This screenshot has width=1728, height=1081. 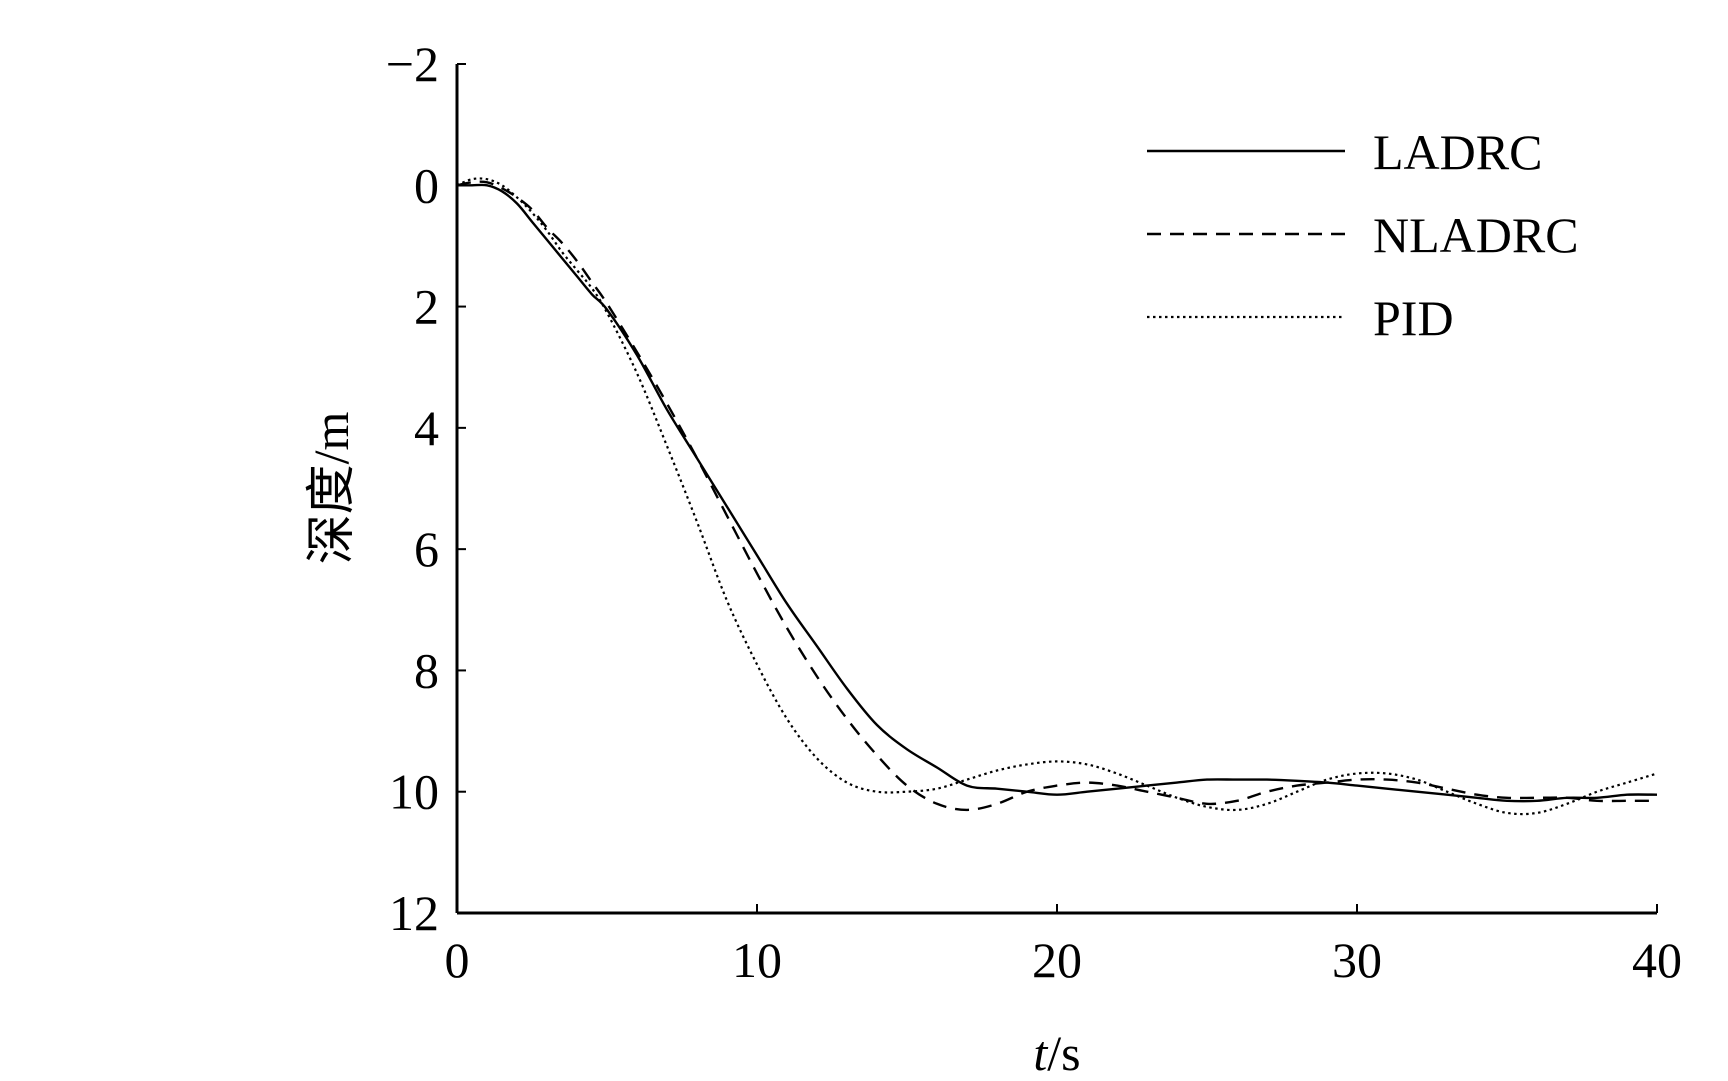 I want to click on y-tick-label: 4, so click(x=426, y=428).